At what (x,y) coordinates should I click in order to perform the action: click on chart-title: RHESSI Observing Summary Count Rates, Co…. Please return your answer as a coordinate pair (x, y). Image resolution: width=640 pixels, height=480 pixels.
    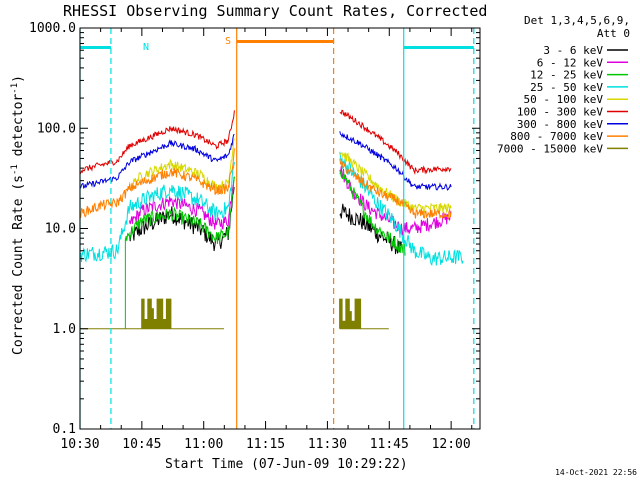
    Looking at the image, I should click on (275, 11).